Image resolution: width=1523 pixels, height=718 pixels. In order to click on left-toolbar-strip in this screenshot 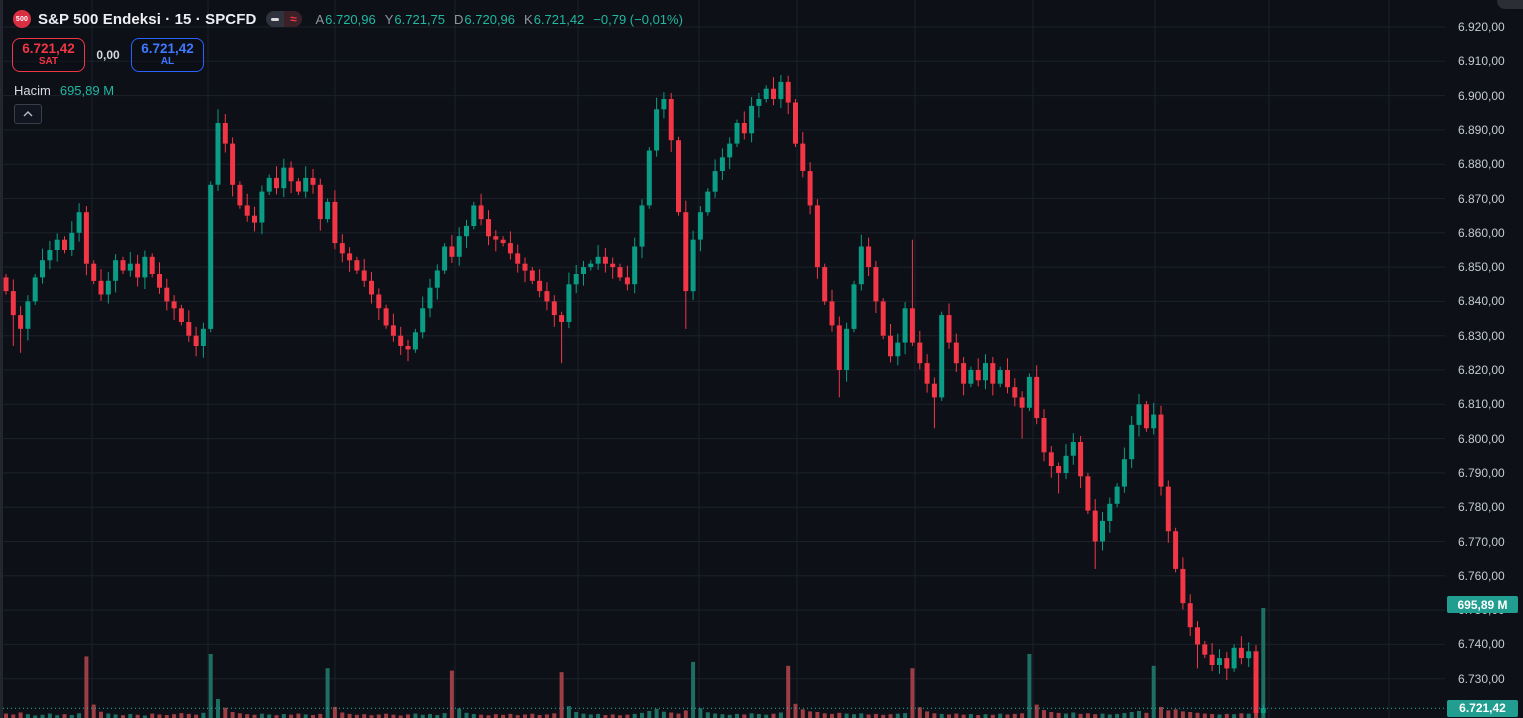, I will do `click(1, 359)`.